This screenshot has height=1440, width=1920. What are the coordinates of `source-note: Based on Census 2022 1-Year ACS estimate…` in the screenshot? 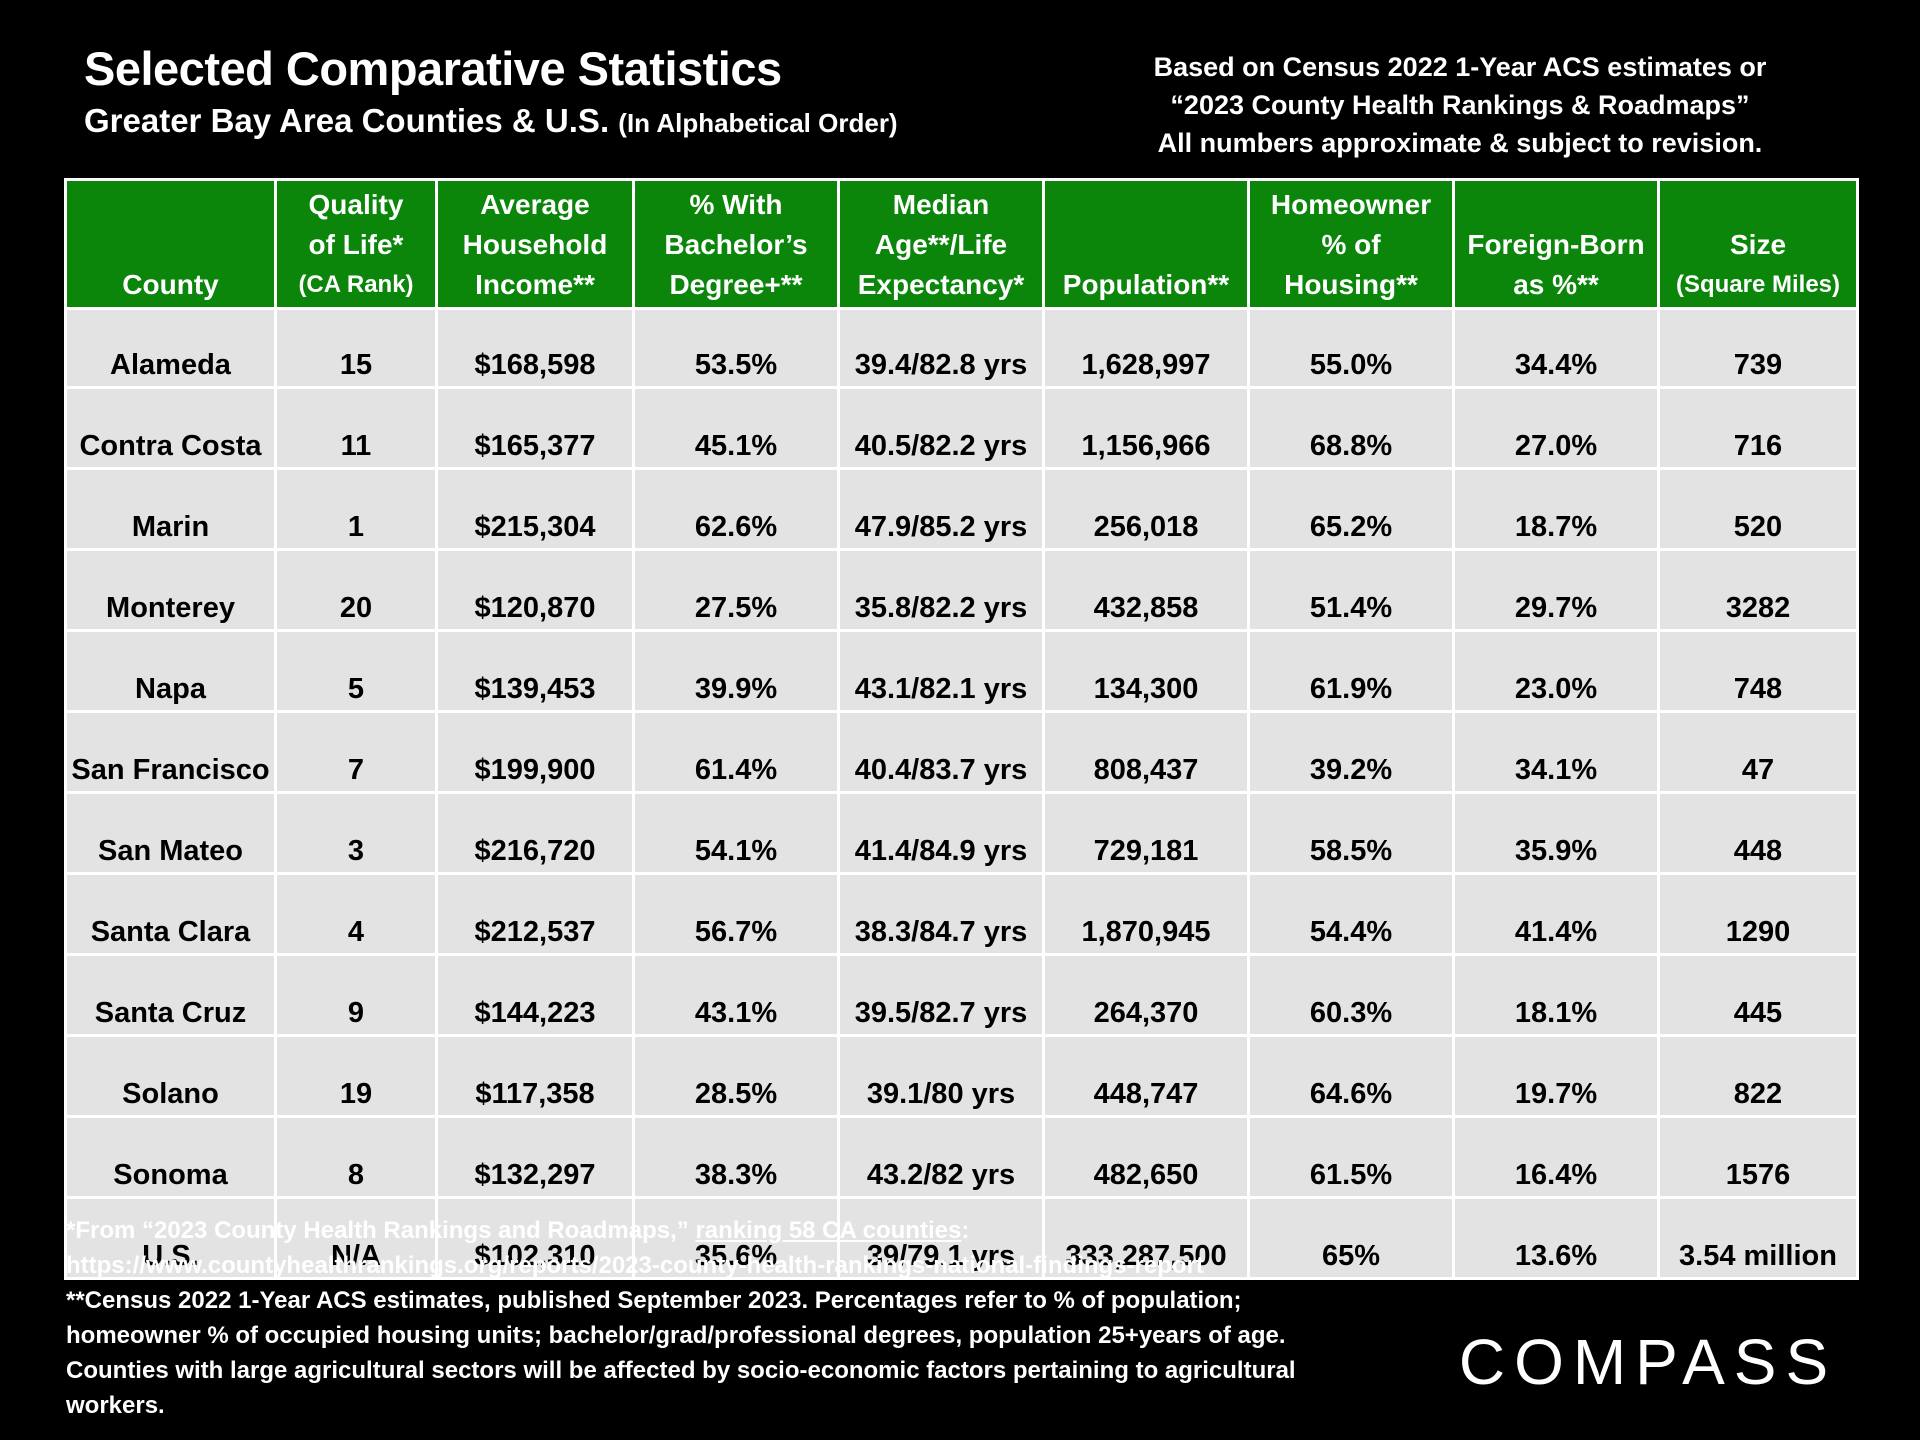 It's located at (1460, 105).